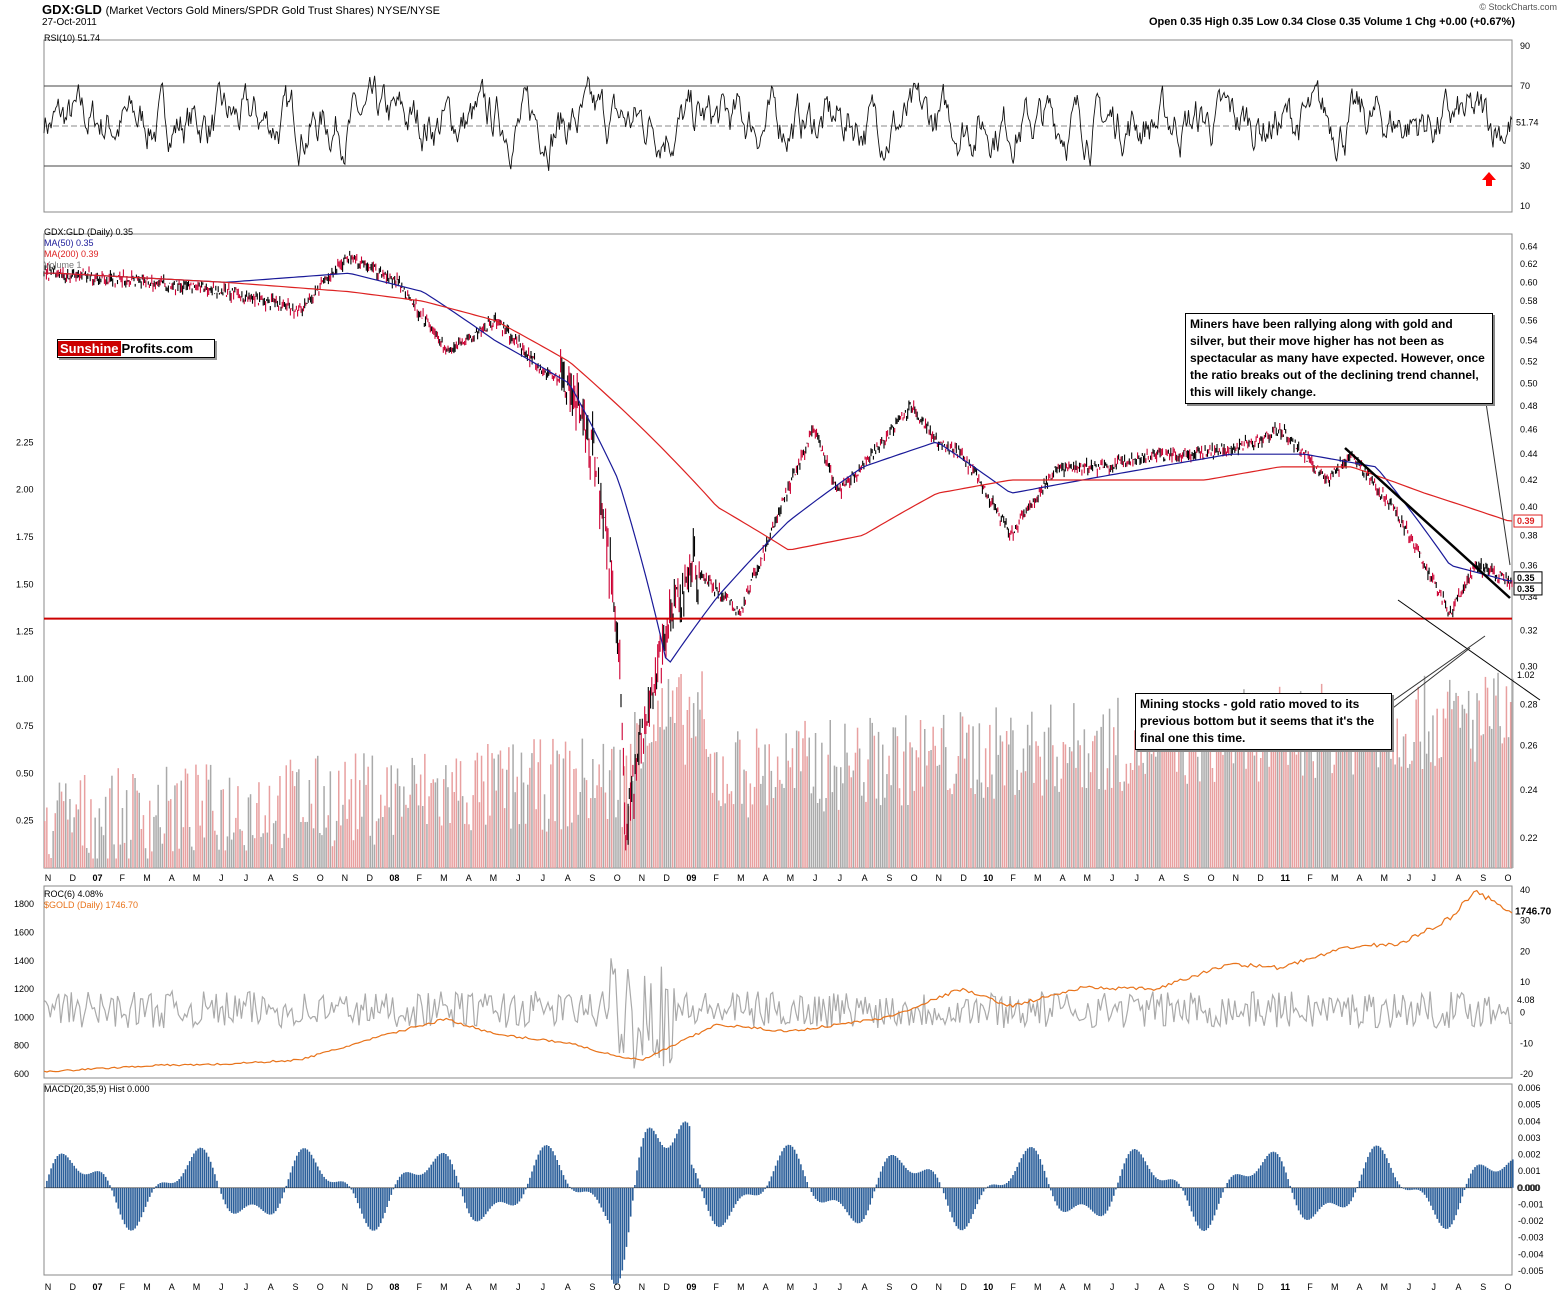 The width and height of the screenshot is (1565, 1293). What do you see at coordinates (666, 878) in the screenshot?
I see `x-axis-label: D` at bounding box center [666, 878].